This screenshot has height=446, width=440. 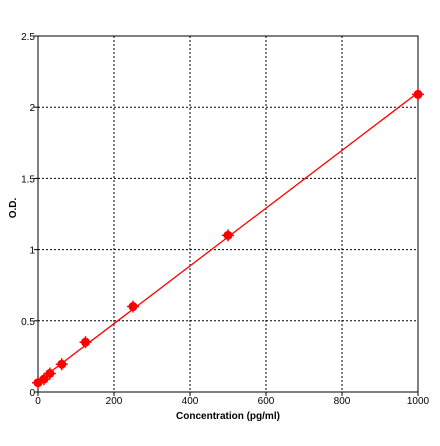 What do you see at coordinates (32, 393) in the screenshot?
I see `y-tick-label: 0` at bounding box center [32, 393].